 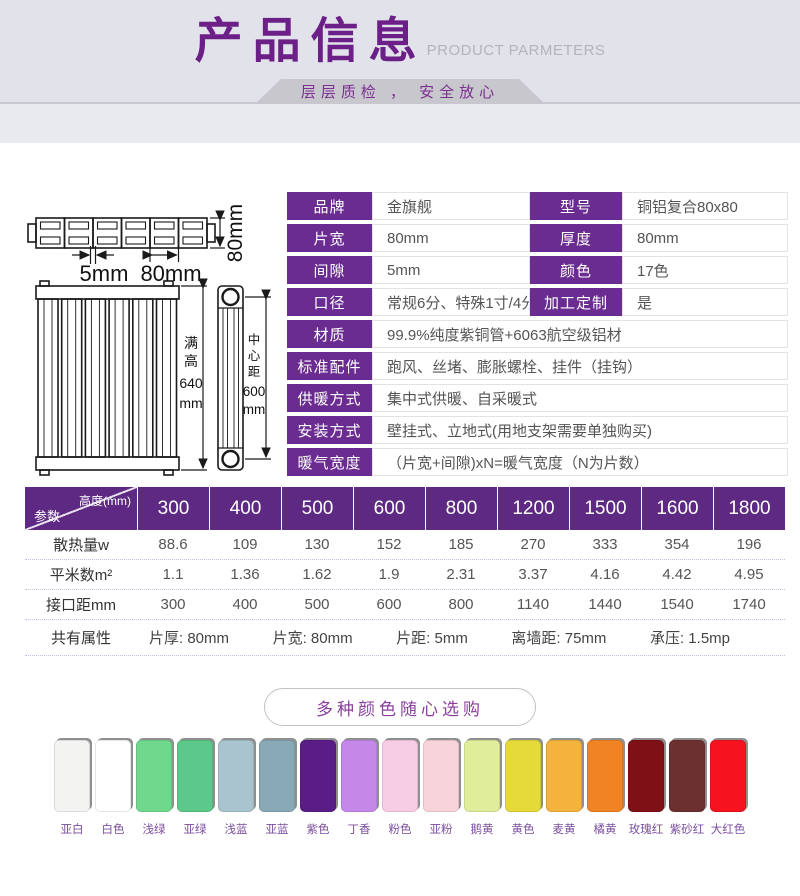 What do you see at coordinates (389, 604) in the screenshot?
I see `table-cell: 600` at bounding box center [389, 604].